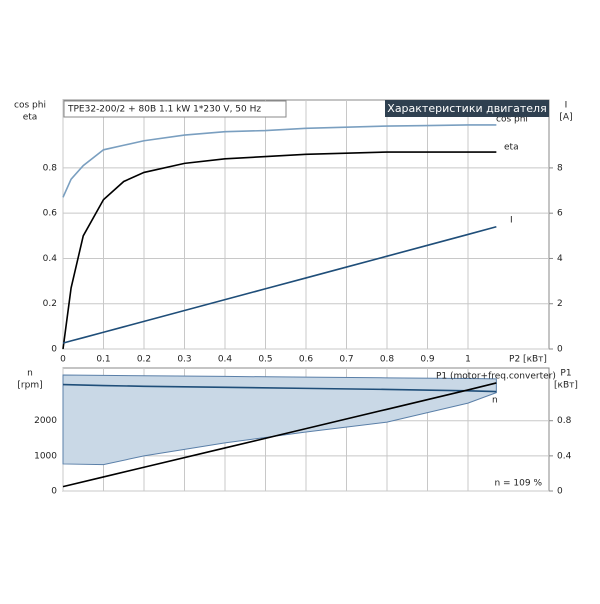 Image resolution: width=600 pixels, height=604 pixels. I want to click on annotation: n = 109 %, so click(518, 484).